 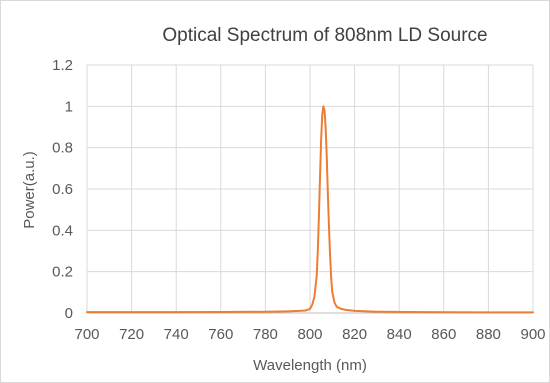 I want to click on x-axis-title: Wavelength (nm), so click(x=310, y=365).